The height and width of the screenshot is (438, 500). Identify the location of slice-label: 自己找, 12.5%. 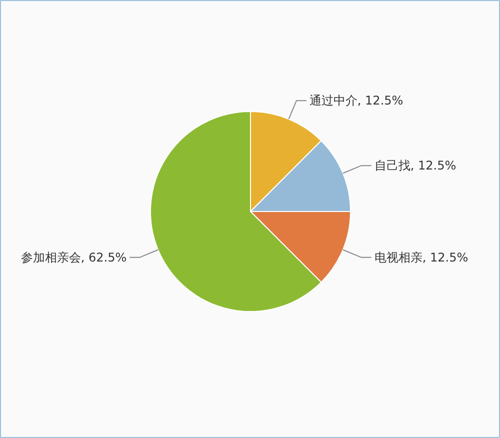
(415, 165).